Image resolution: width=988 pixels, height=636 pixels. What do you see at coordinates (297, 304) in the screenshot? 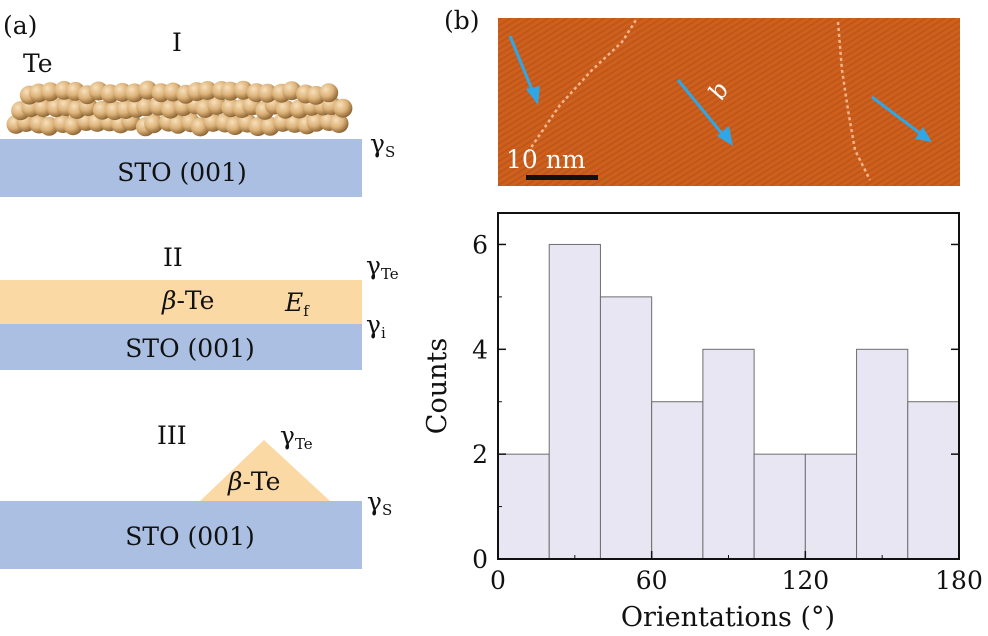
I see `formation-energy-label: Ef` at bounding box center [297, 304].